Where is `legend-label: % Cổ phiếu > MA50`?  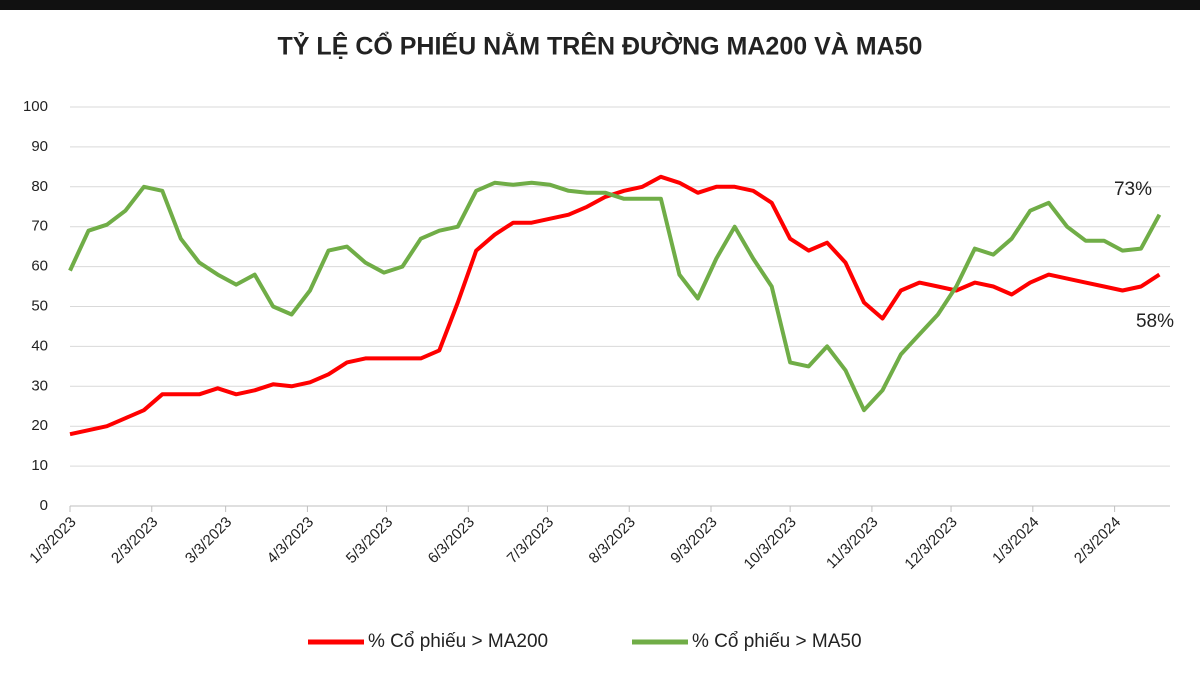 legend-label: % Cổ phiếu > MA50 is located at coordinates (777, 641).